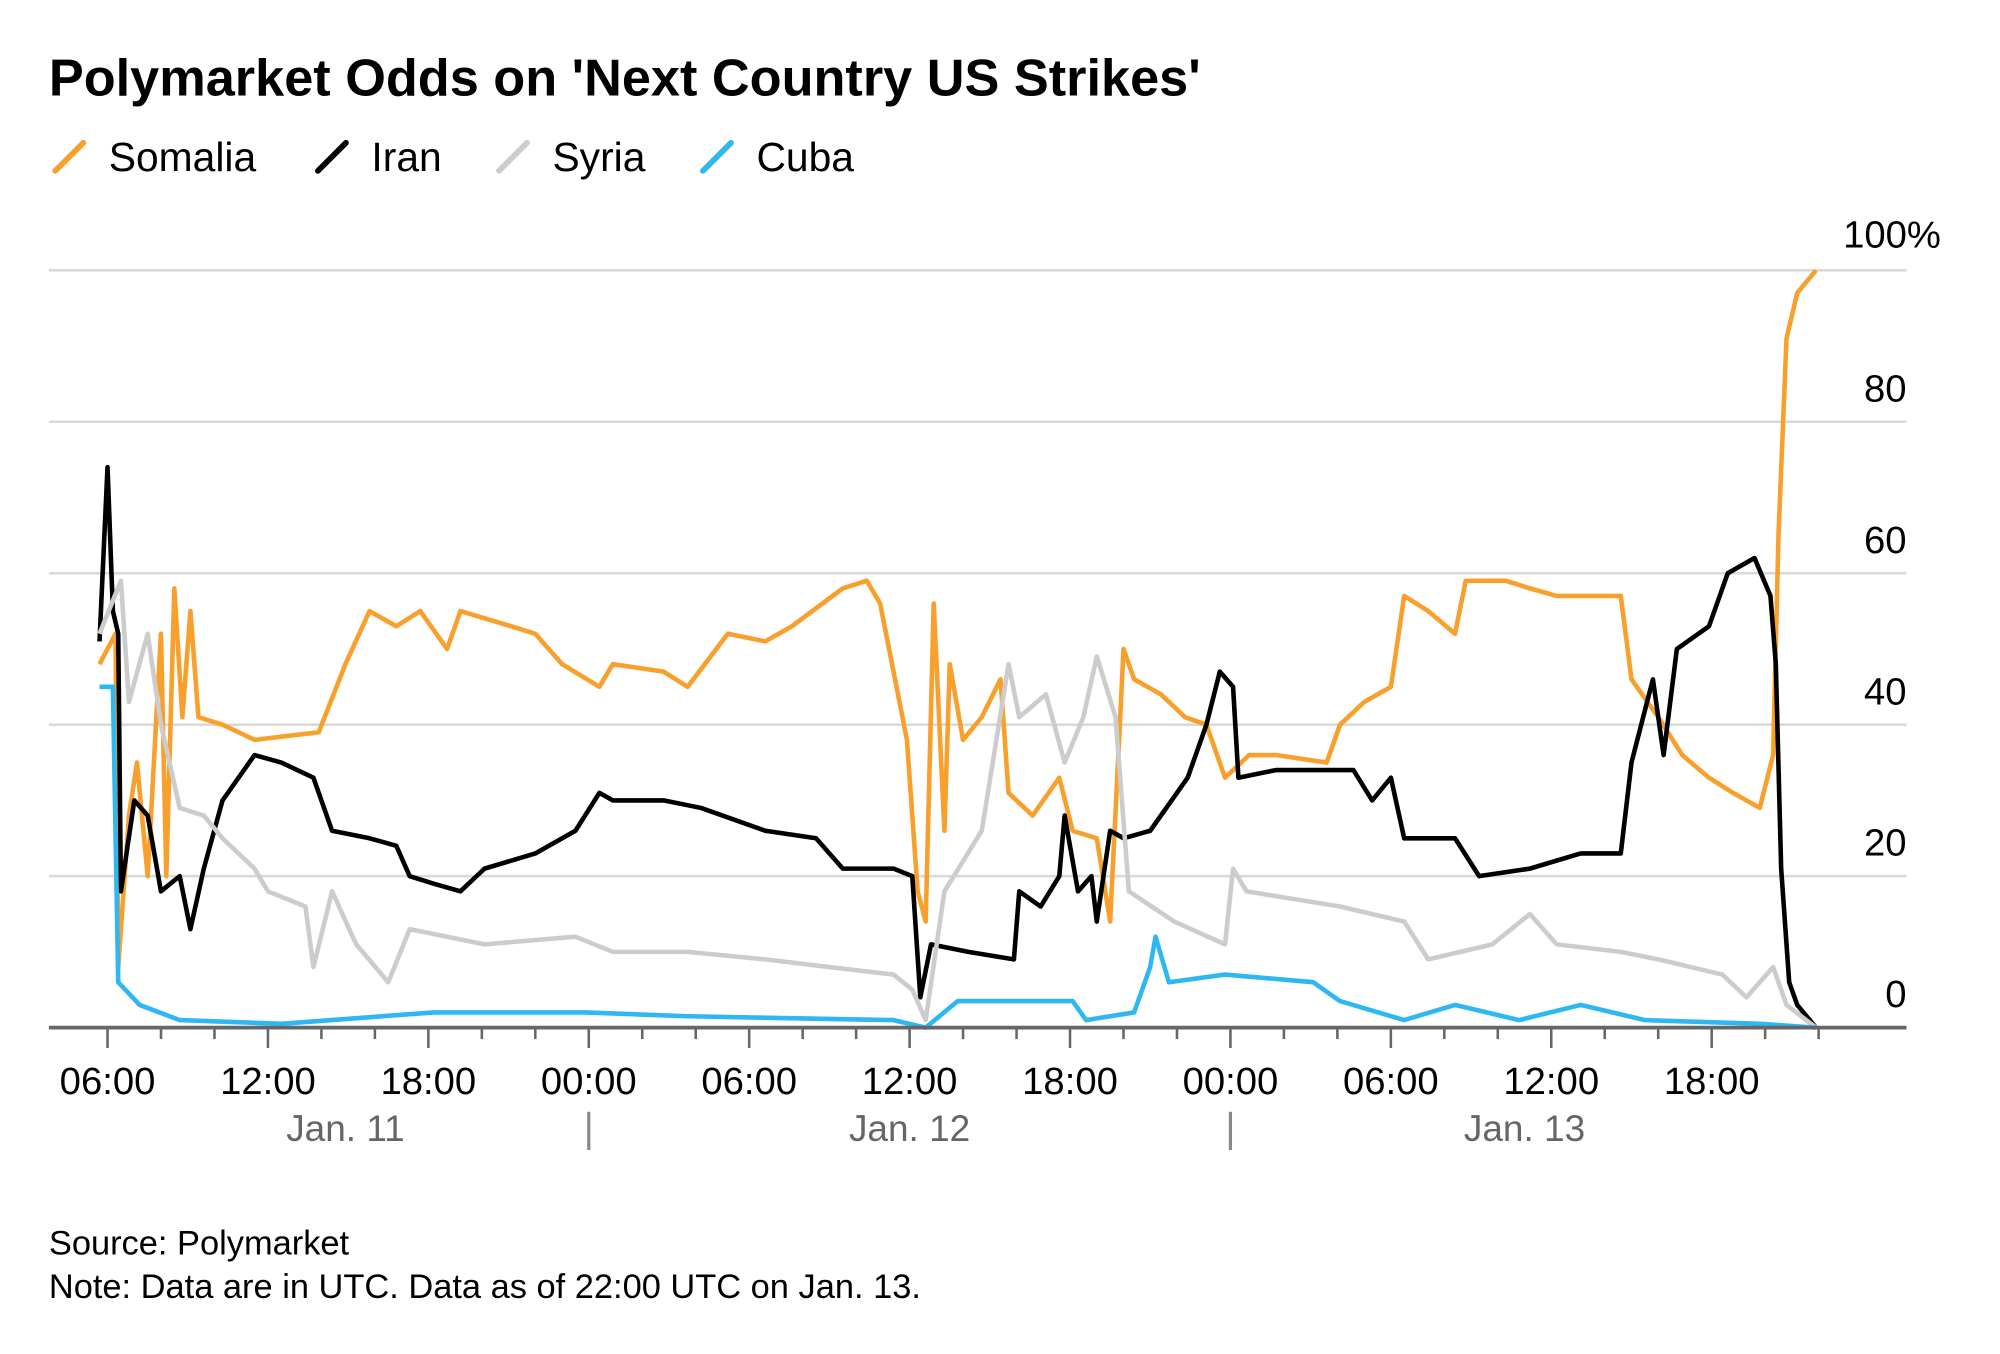 The image size is (2000, 1354). I want to click on legend-label: Iran, so click(406, 157).